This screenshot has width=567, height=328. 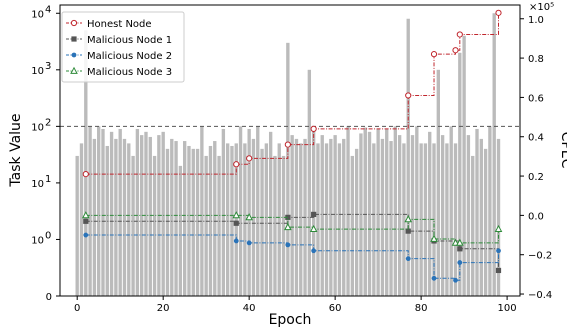 What do you see at coordinates (536, 138) in the screenshot?
I see `y-right-tick-label: 0.4` at bounding box center [536, 138].